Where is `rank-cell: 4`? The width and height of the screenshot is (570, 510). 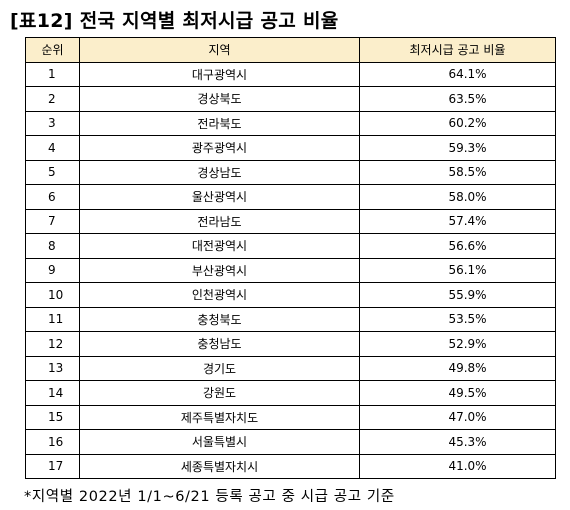 rank-cell: 4 is located at coordinates (52, 148).